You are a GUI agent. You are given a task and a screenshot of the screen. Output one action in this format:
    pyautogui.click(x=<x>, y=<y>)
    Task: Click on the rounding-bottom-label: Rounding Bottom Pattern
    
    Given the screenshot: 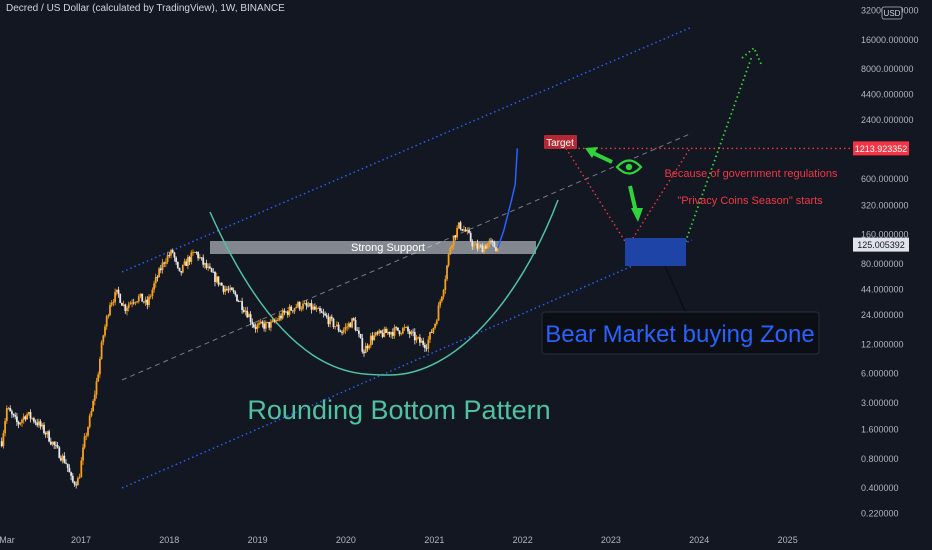 What is the action you would take?
    pyautogui.click(x=398, y=410)
    